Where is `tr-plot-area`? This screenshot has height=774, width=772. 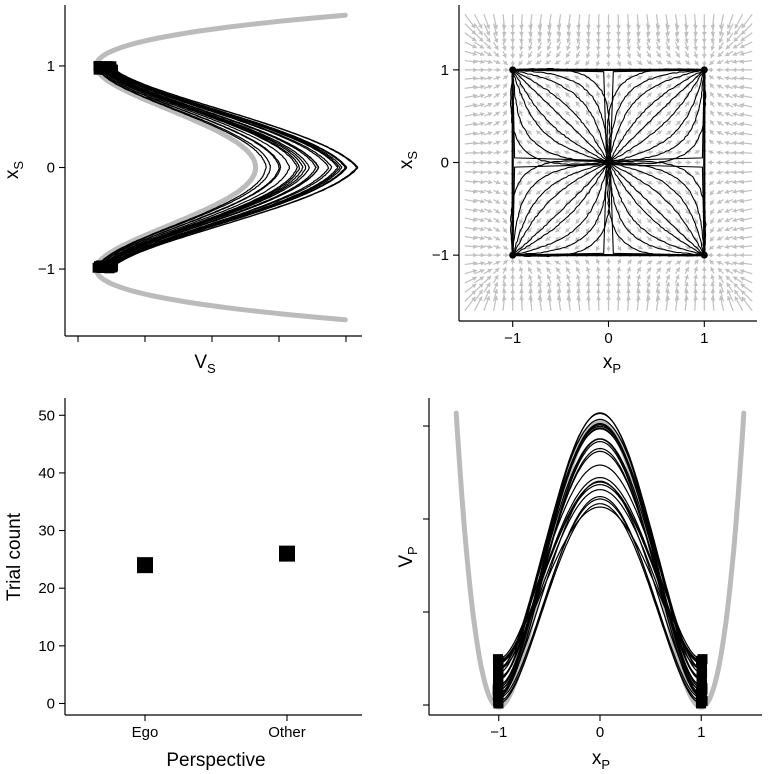
tr-plot-area is located at coordinates (608, 162).